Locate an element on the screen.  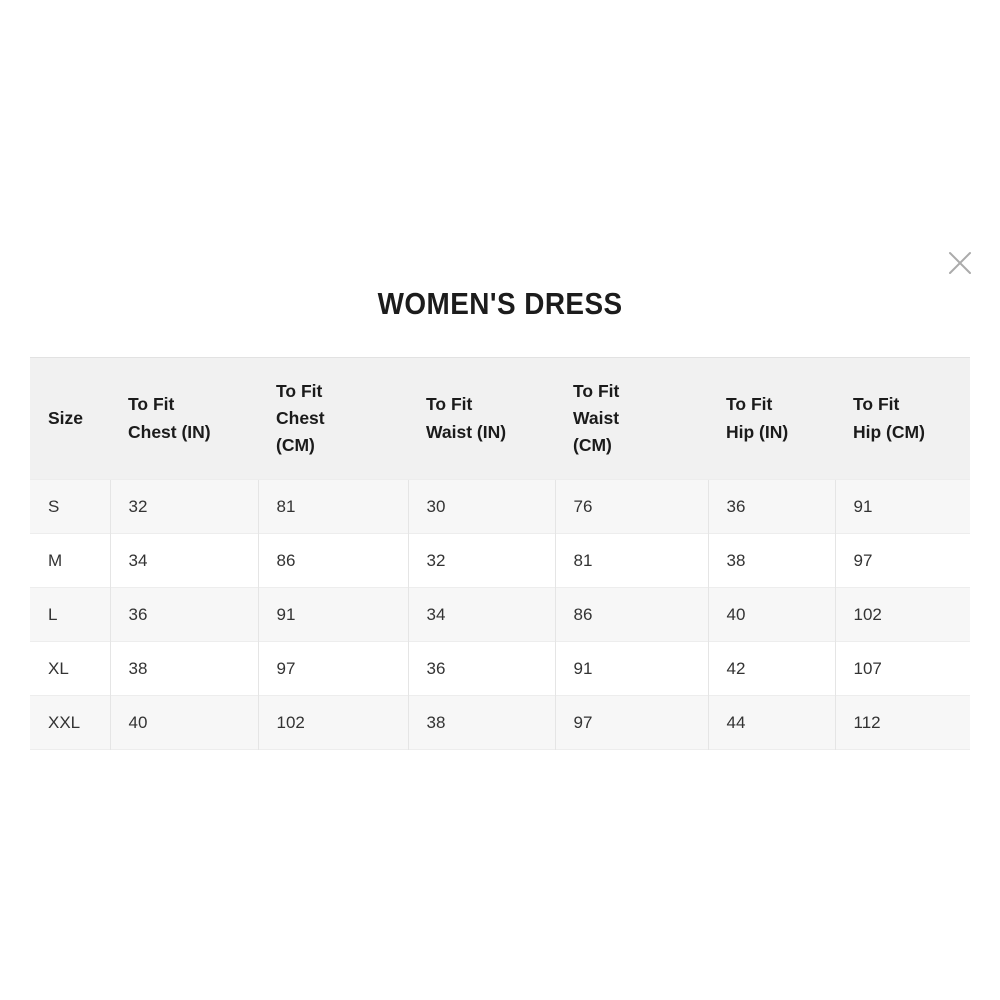
dialog-header: WOMEN'S DRESS is located at coordinates (500, 304).